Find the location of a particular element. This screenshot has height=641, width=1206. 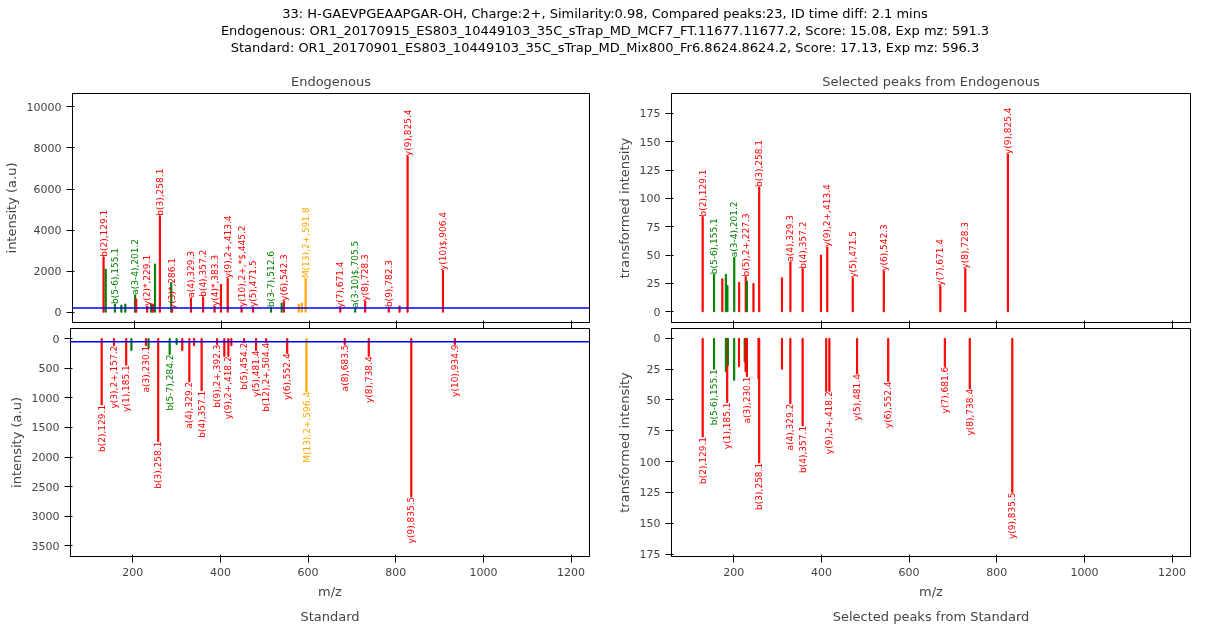

y-tick-label: 2000 is located at coordinates (47, 272).